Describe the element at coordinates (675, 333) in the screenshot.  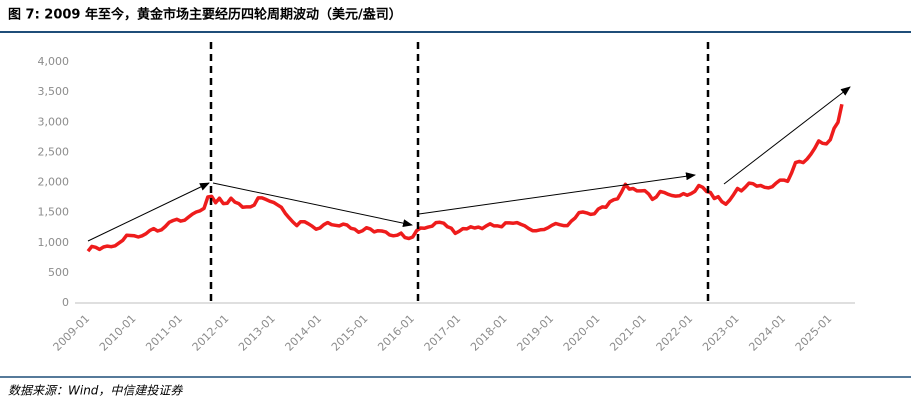
I see `x-tick-label: 2022-01` at that location.